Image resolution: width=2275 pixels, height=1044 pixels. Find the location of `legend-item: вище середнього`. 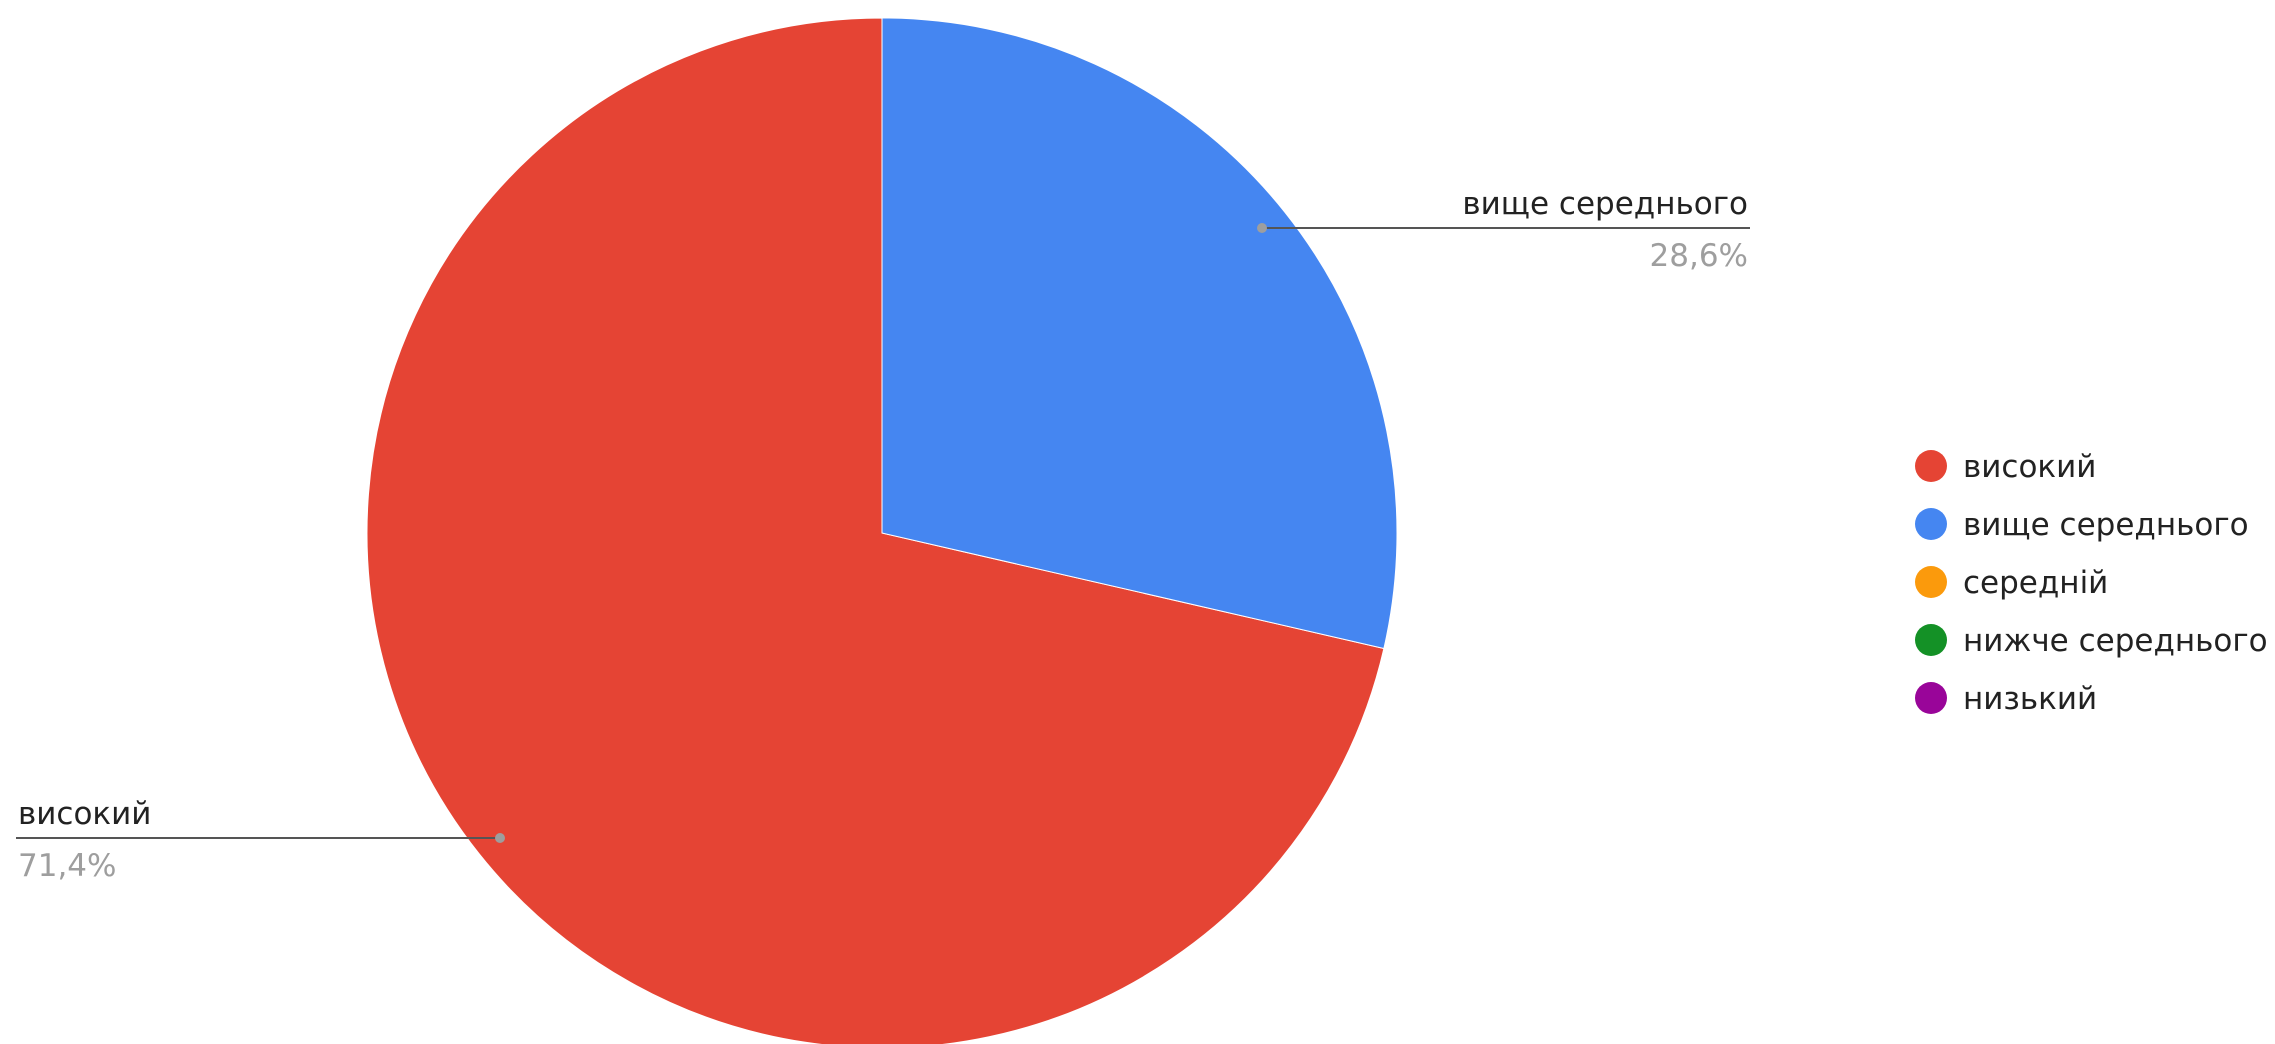

legend-item: вище середнього is located at coordinates (2082, 525).